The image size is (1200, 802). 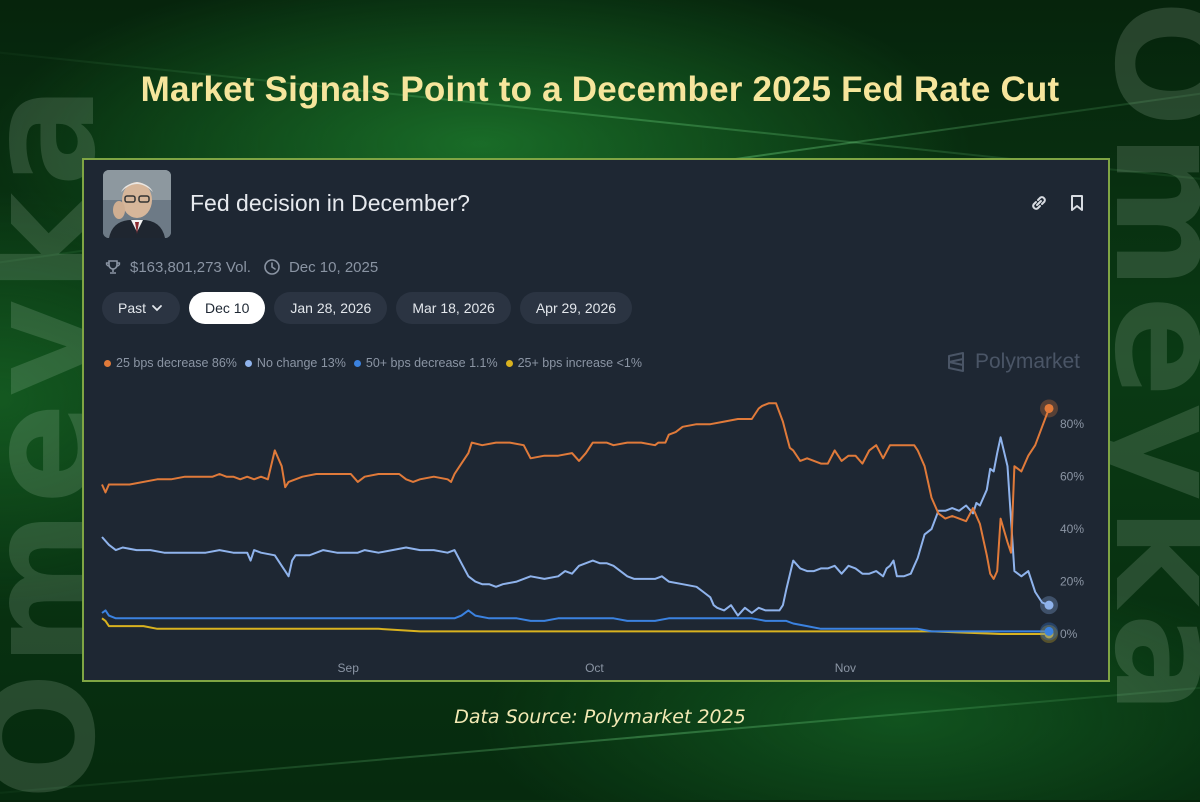 What do you see at coordinates (333, 267) in the screenshot?
I see `end-date-label: Dec 10, 2025` at bounding box center [333, 267].